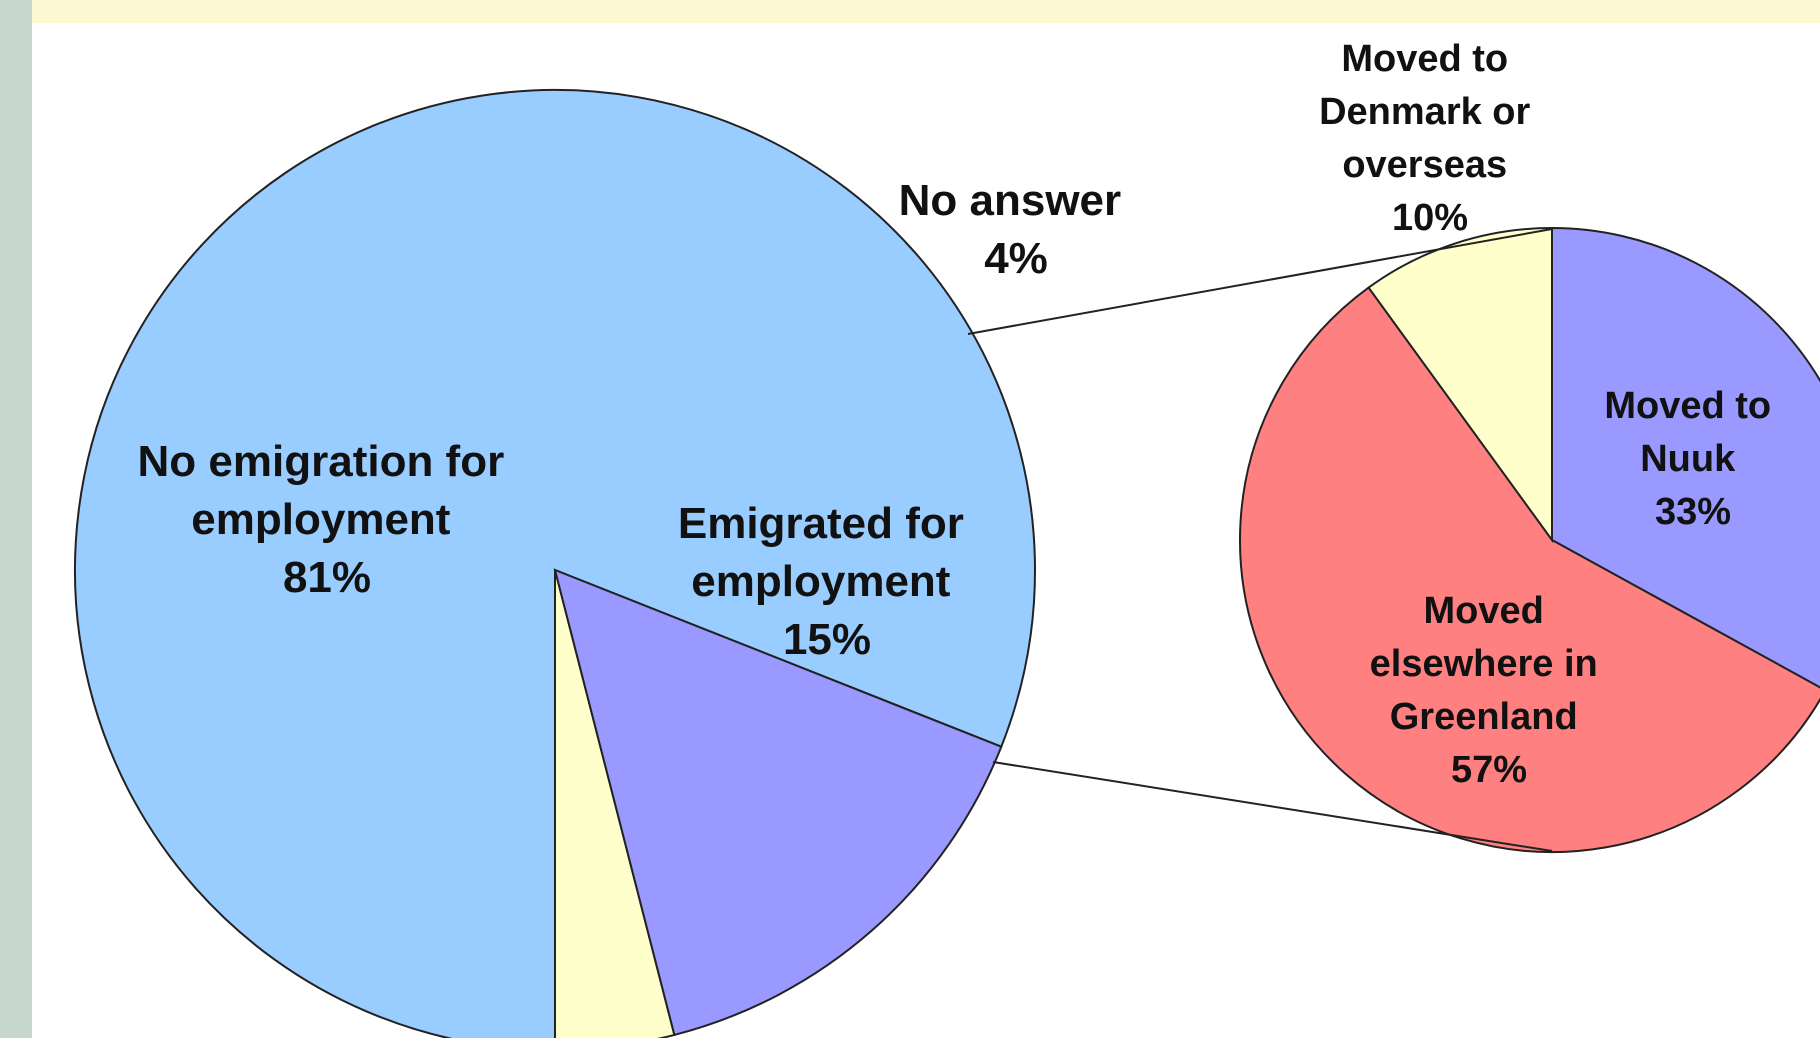  I want to click on label-denmark-line1: Moved to, so click(1424, 59).